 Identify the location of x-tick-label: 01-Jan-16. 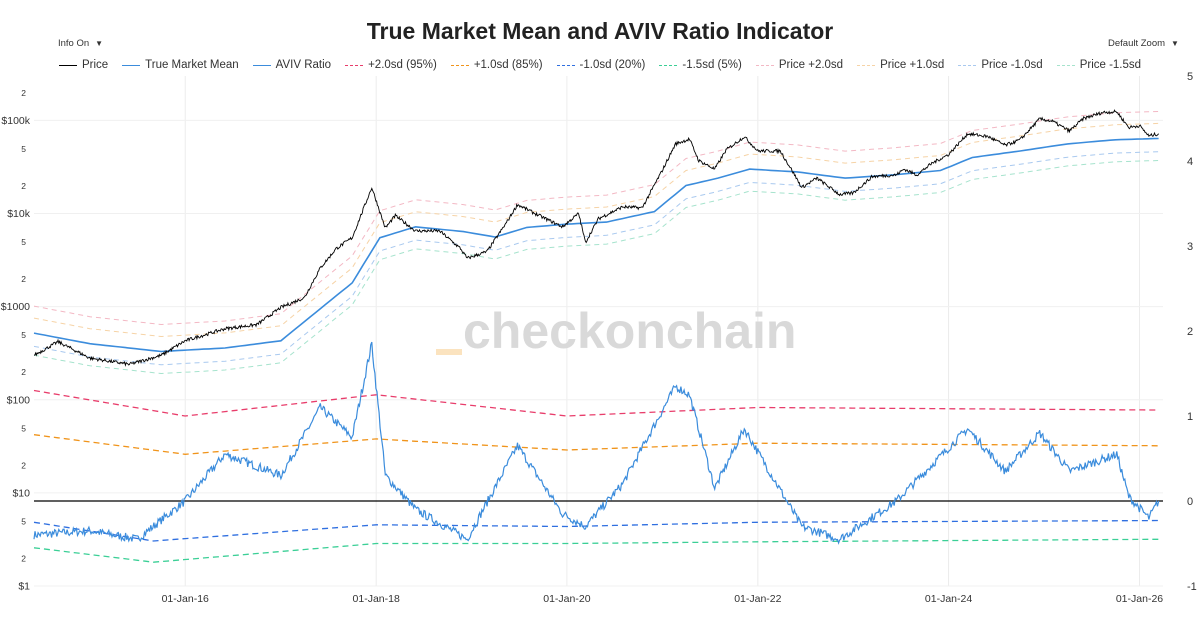
(185, 599).